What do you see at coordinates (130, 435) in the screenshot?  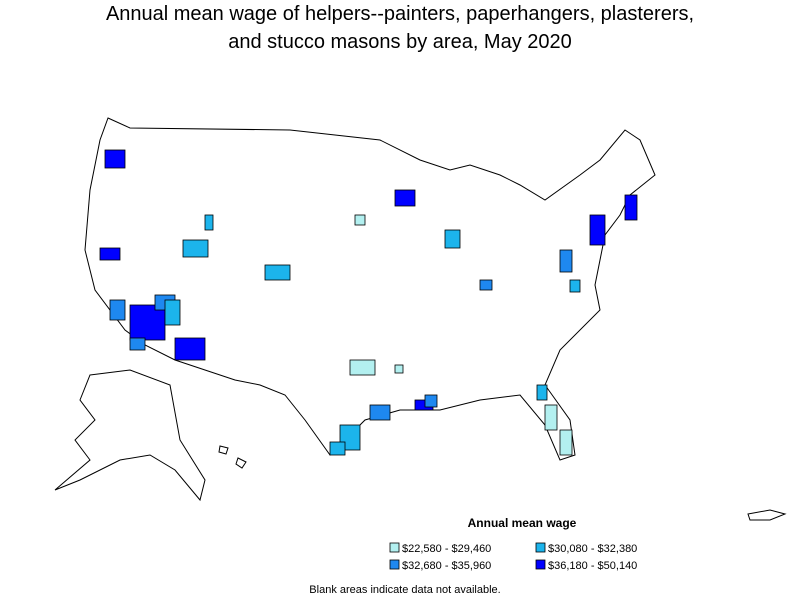 I see `alaska` at bounding box center [130, 435].